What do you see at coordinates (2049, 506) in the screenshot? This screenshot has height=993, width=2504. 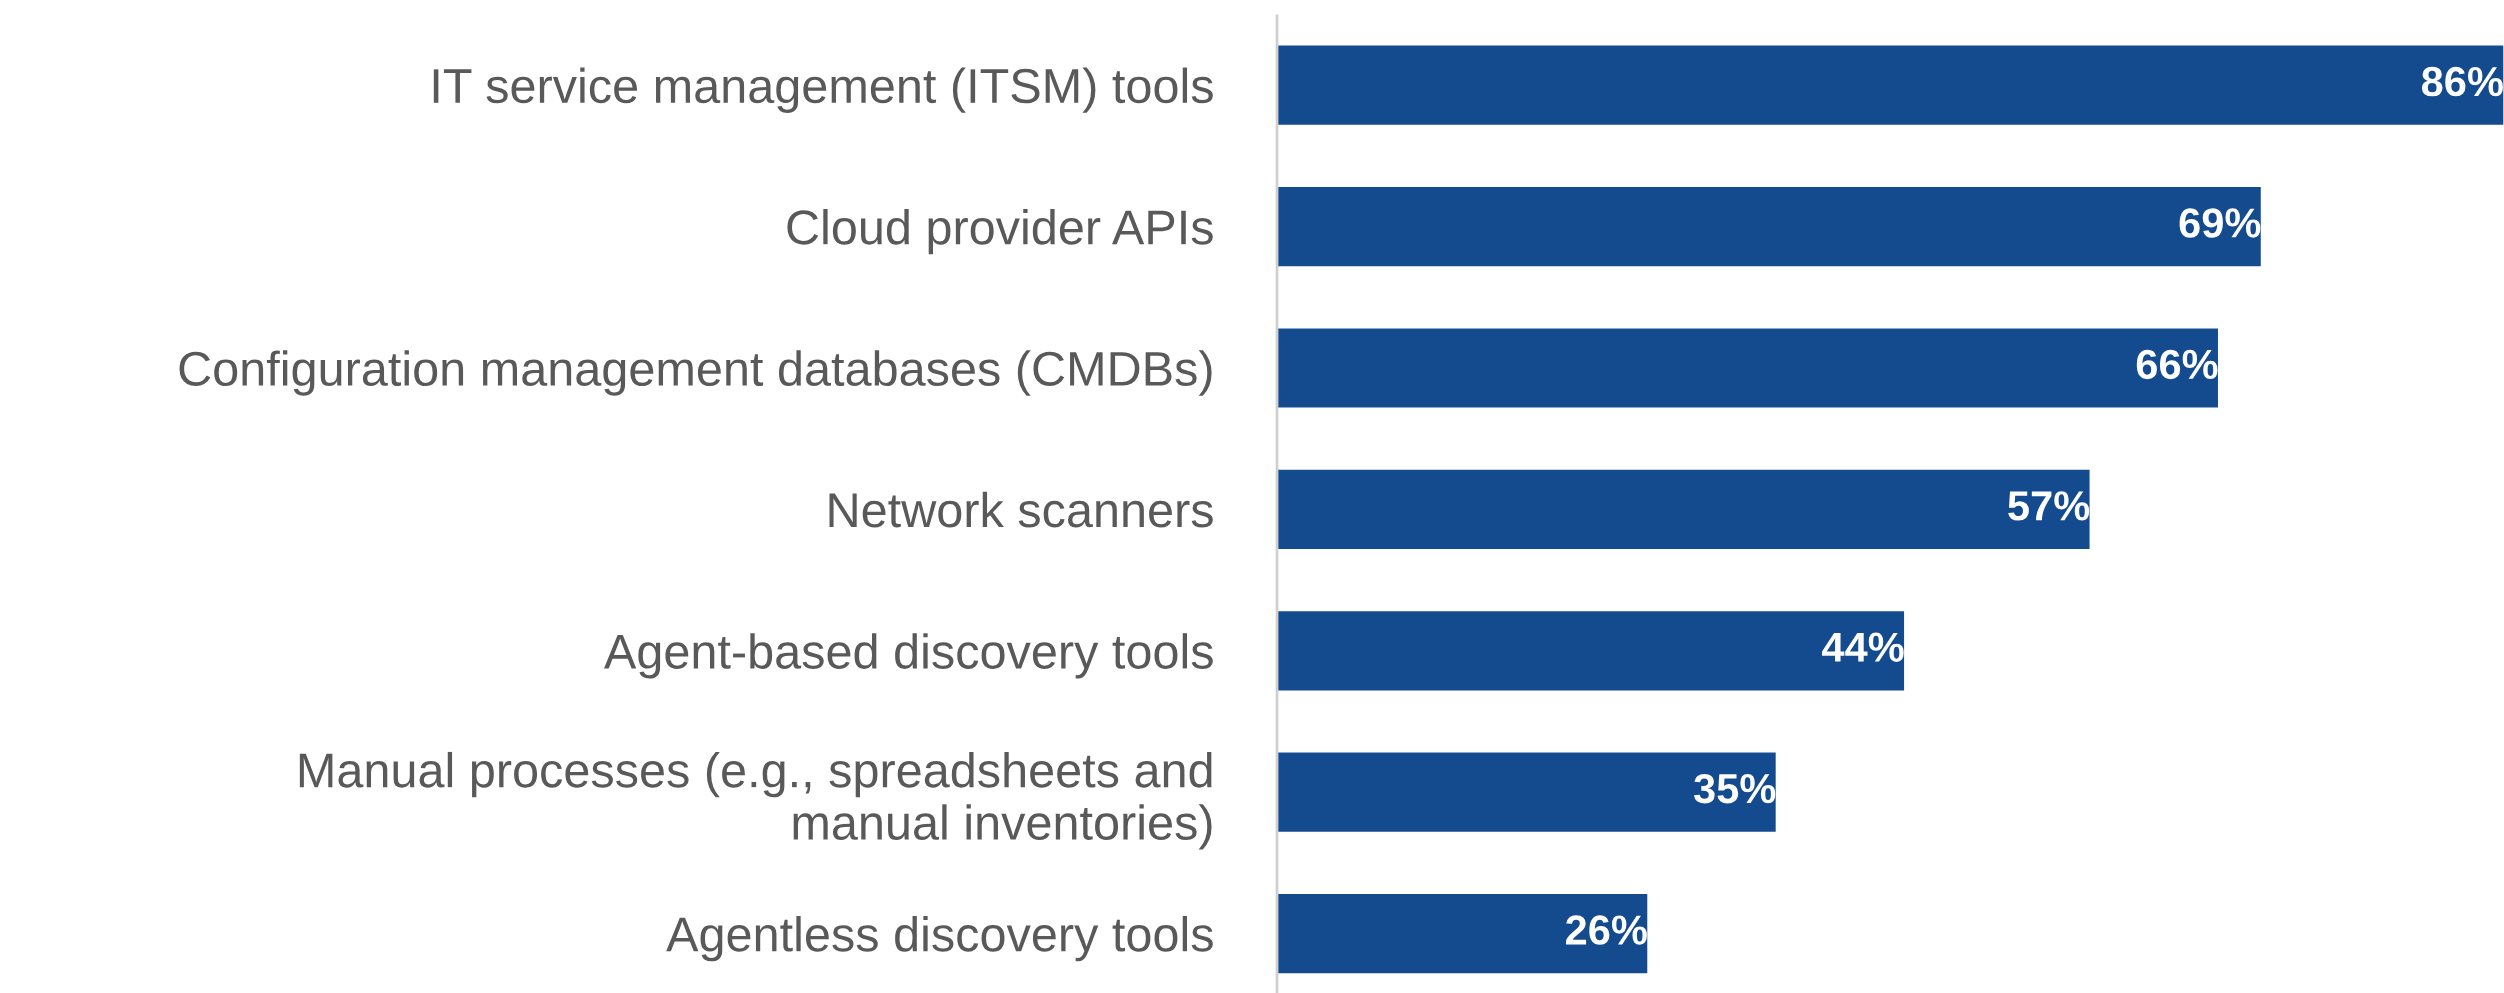 I see `data-label: 57%` at bounding box center [2049, 506].